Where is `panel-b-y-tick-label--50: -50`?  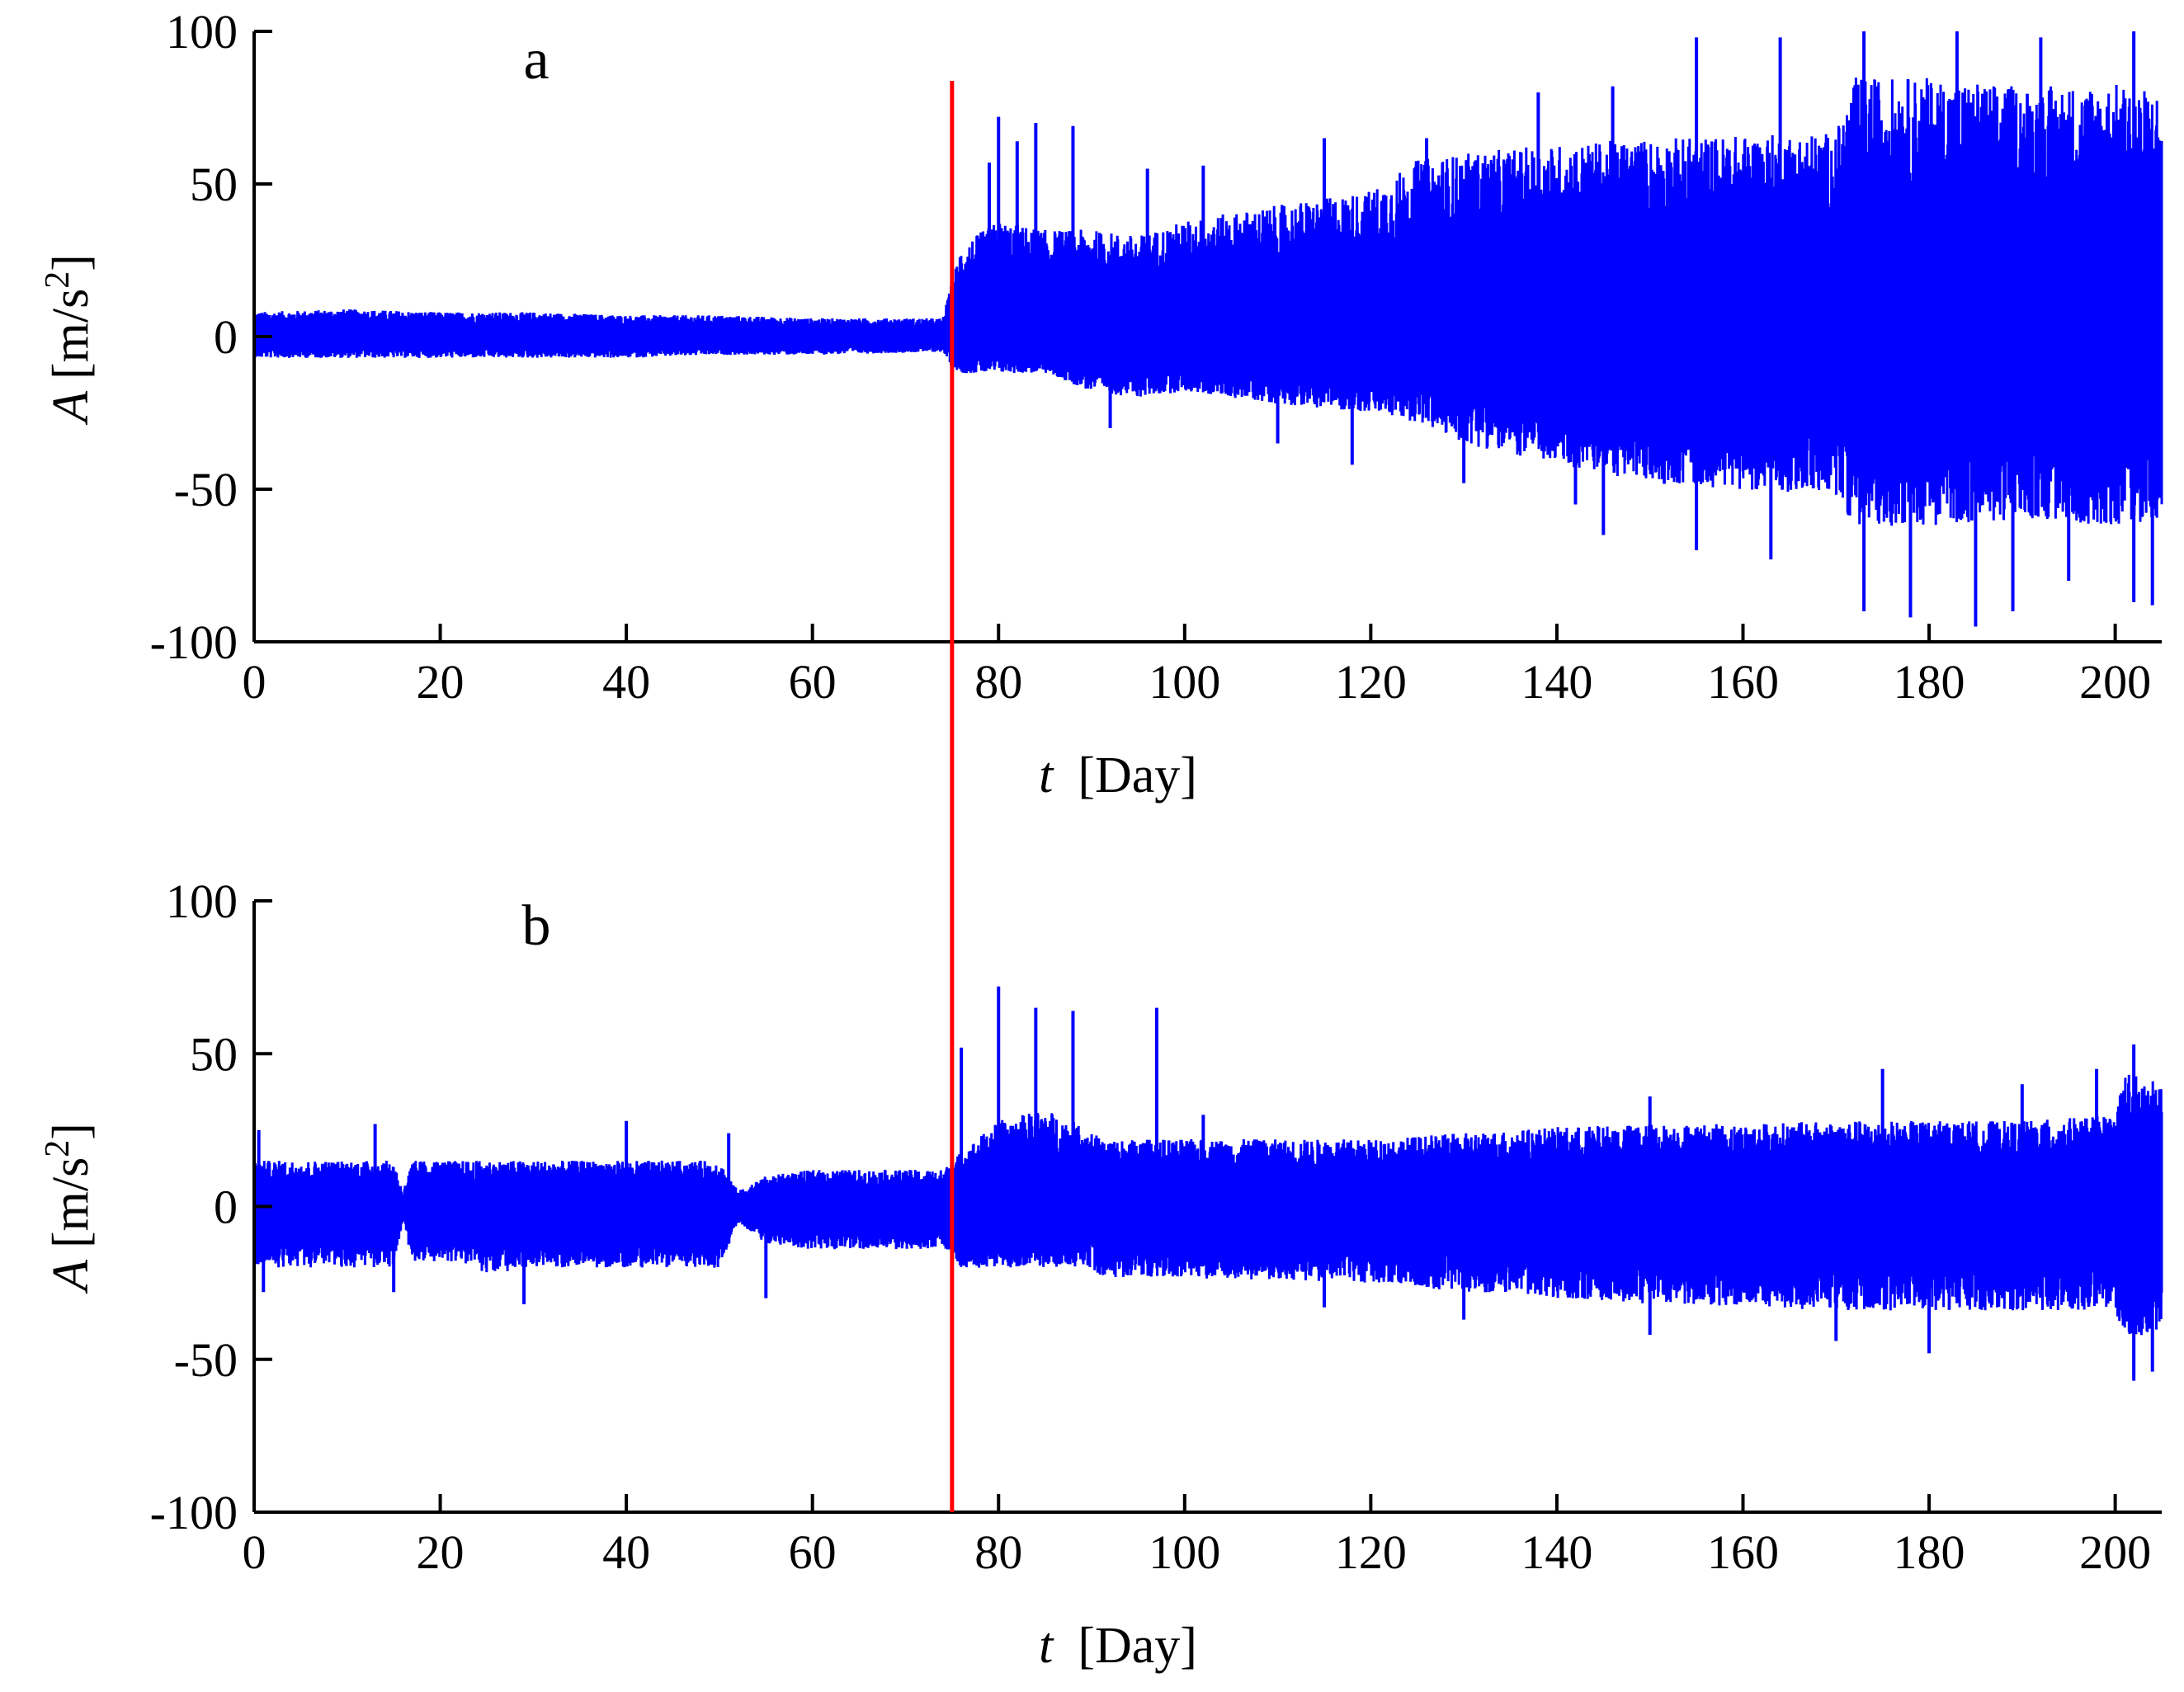 panel-b-y-tick-label--50: -50 is located at coordinates (206, 1360).